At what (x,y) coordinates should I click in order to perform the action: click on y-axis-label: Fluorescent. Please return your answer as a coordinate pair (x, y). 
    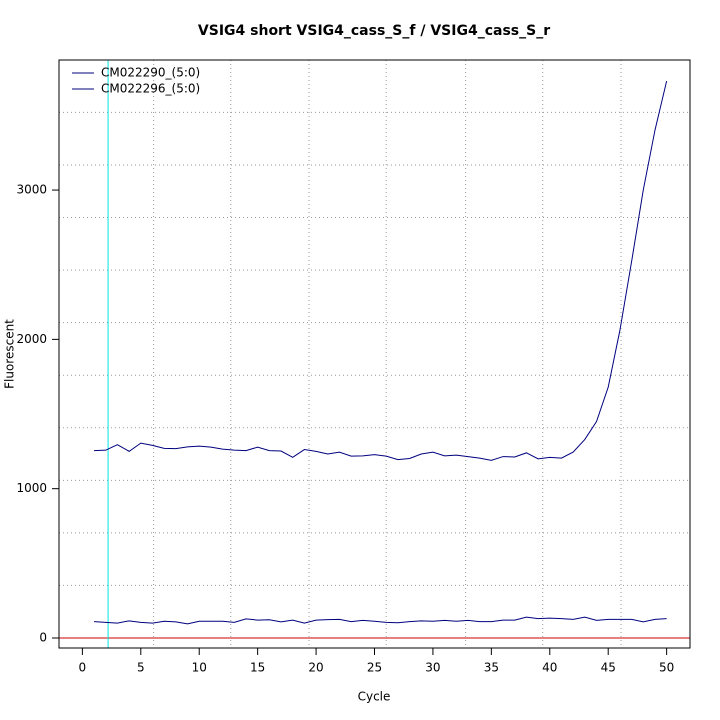
    Looking at the image, I should click on (10, 354).